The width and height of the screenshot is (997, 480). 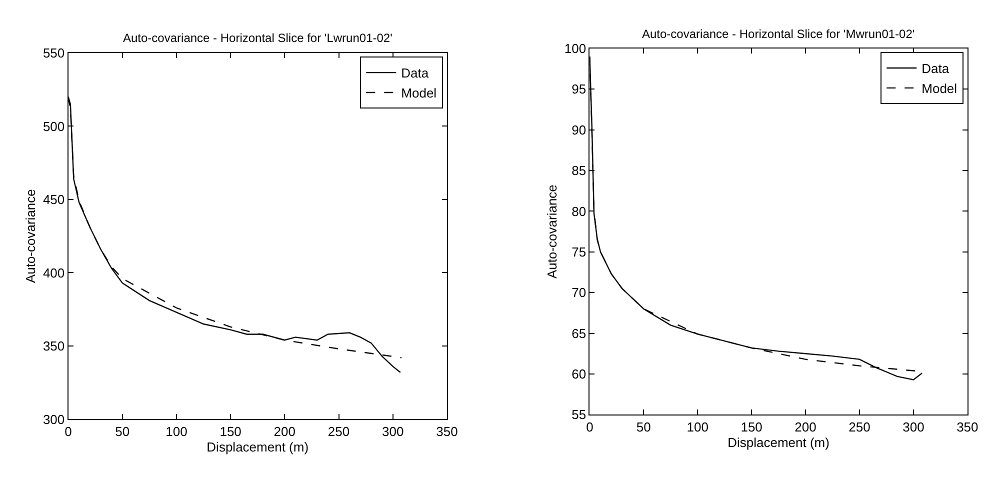 What do you see at coordinates (53, 200) in the screenshot?
I see `y-tick-label: 450` at bounding box center [53, 200].